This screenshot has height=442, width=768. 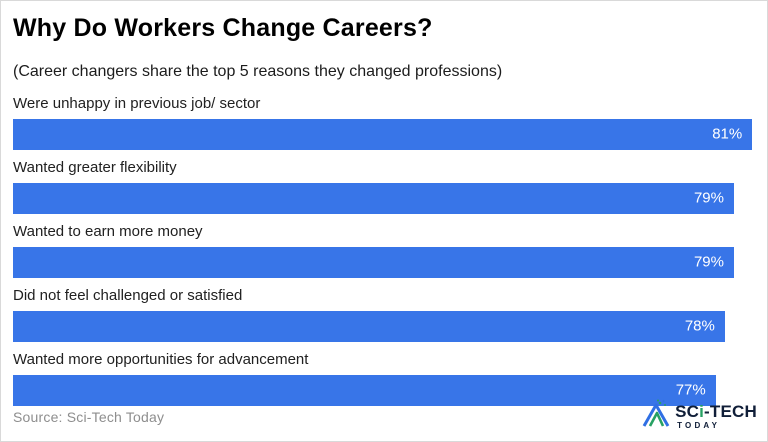 I want to click on bar-row: Did not feel challenged or satisfied 78%, so click(x=384, y=314).